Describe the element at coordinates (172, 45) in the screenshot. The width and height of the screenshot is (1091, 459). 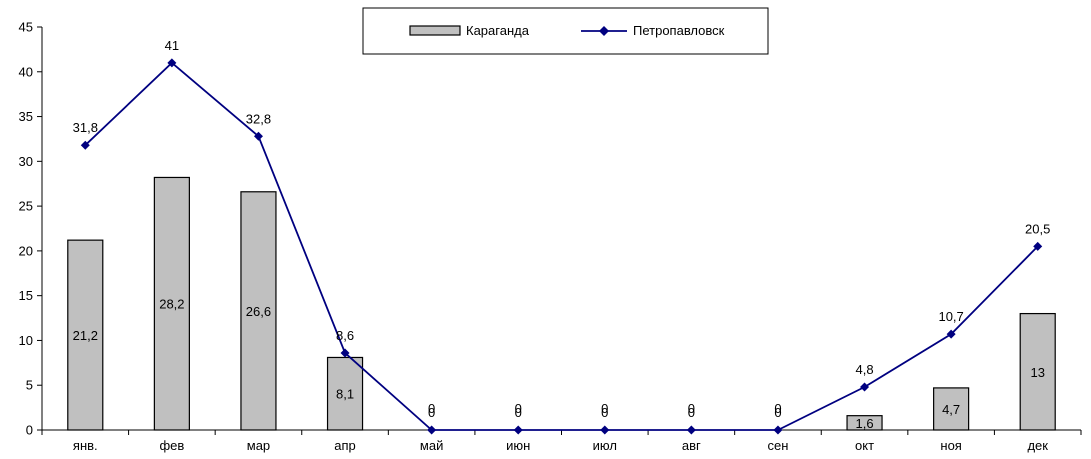
I see `line-data-label: 41` at that location.